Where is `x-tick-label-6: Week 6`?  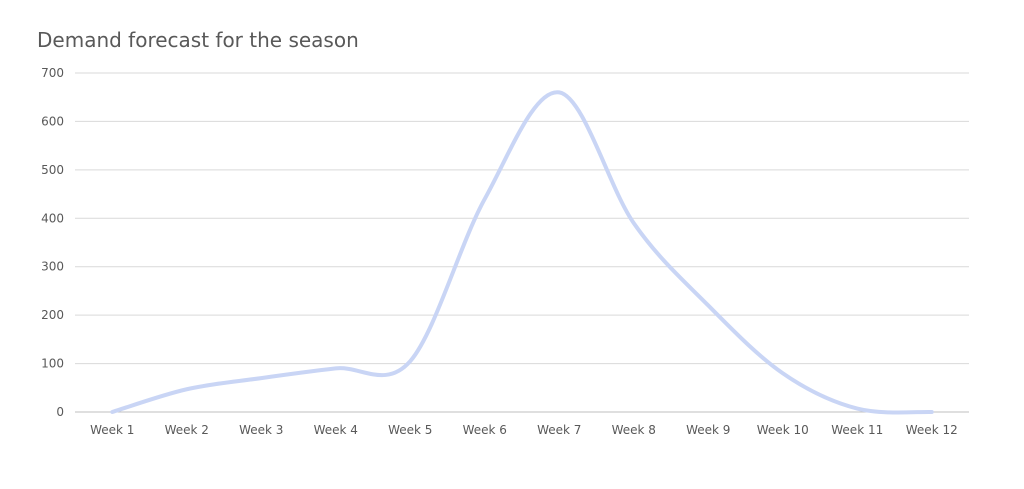 x-tick-label-6: Week 6 is located at coordinates (485, 430).